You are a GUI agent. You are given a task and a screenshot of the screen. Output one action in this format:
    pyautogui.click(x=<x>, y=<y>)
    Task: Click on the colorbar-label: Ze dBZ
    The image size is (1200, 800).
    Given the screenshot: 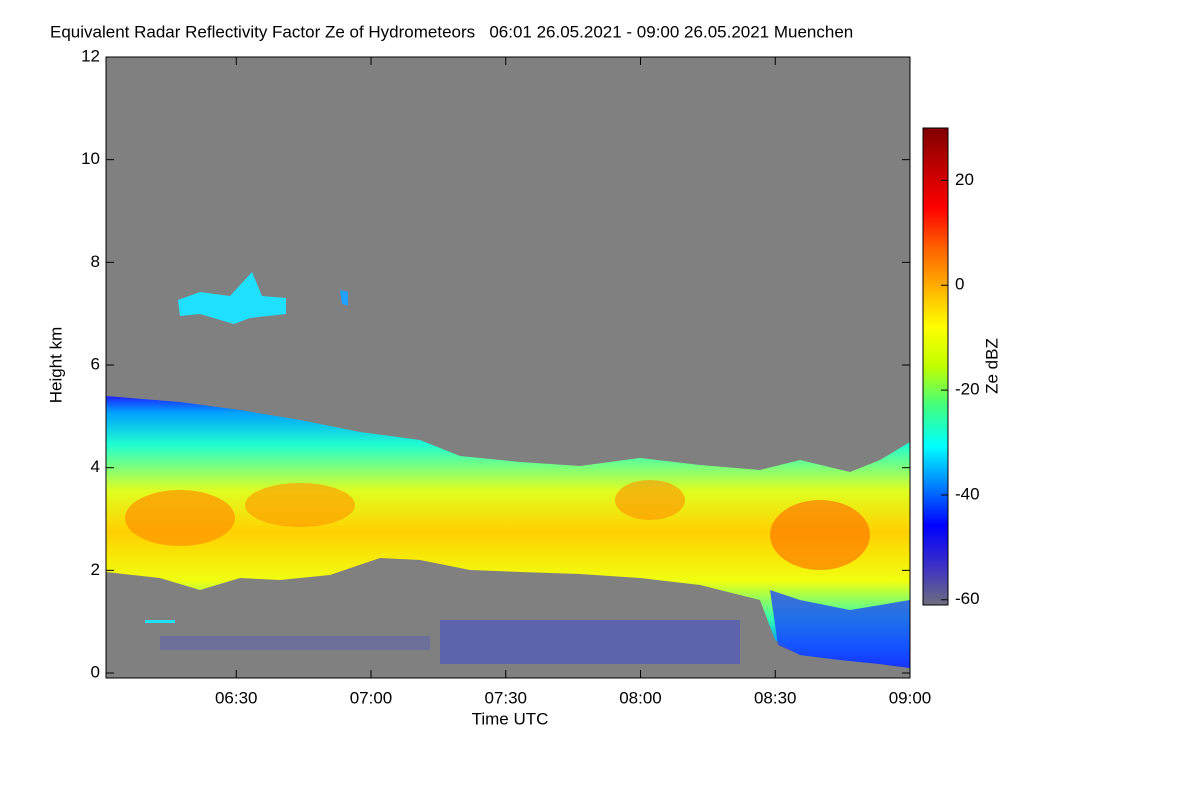 What is the action you would take?
    pyautogui.click(x=991, y=366)
    